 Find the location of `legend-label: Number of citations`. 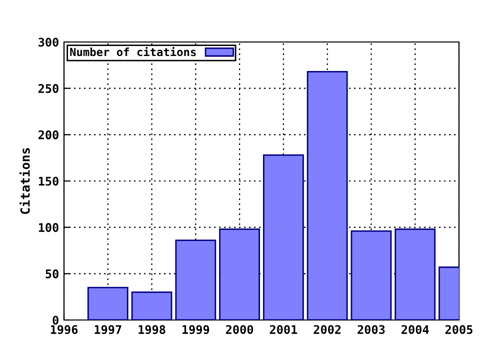

legend-label: Number of citations is located at coordinates (133, 51).